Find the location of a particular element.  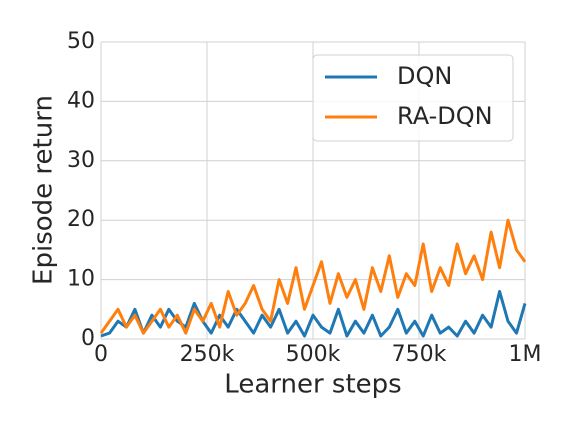

y-tick-label: 40 is located at coordinates (81, 100).